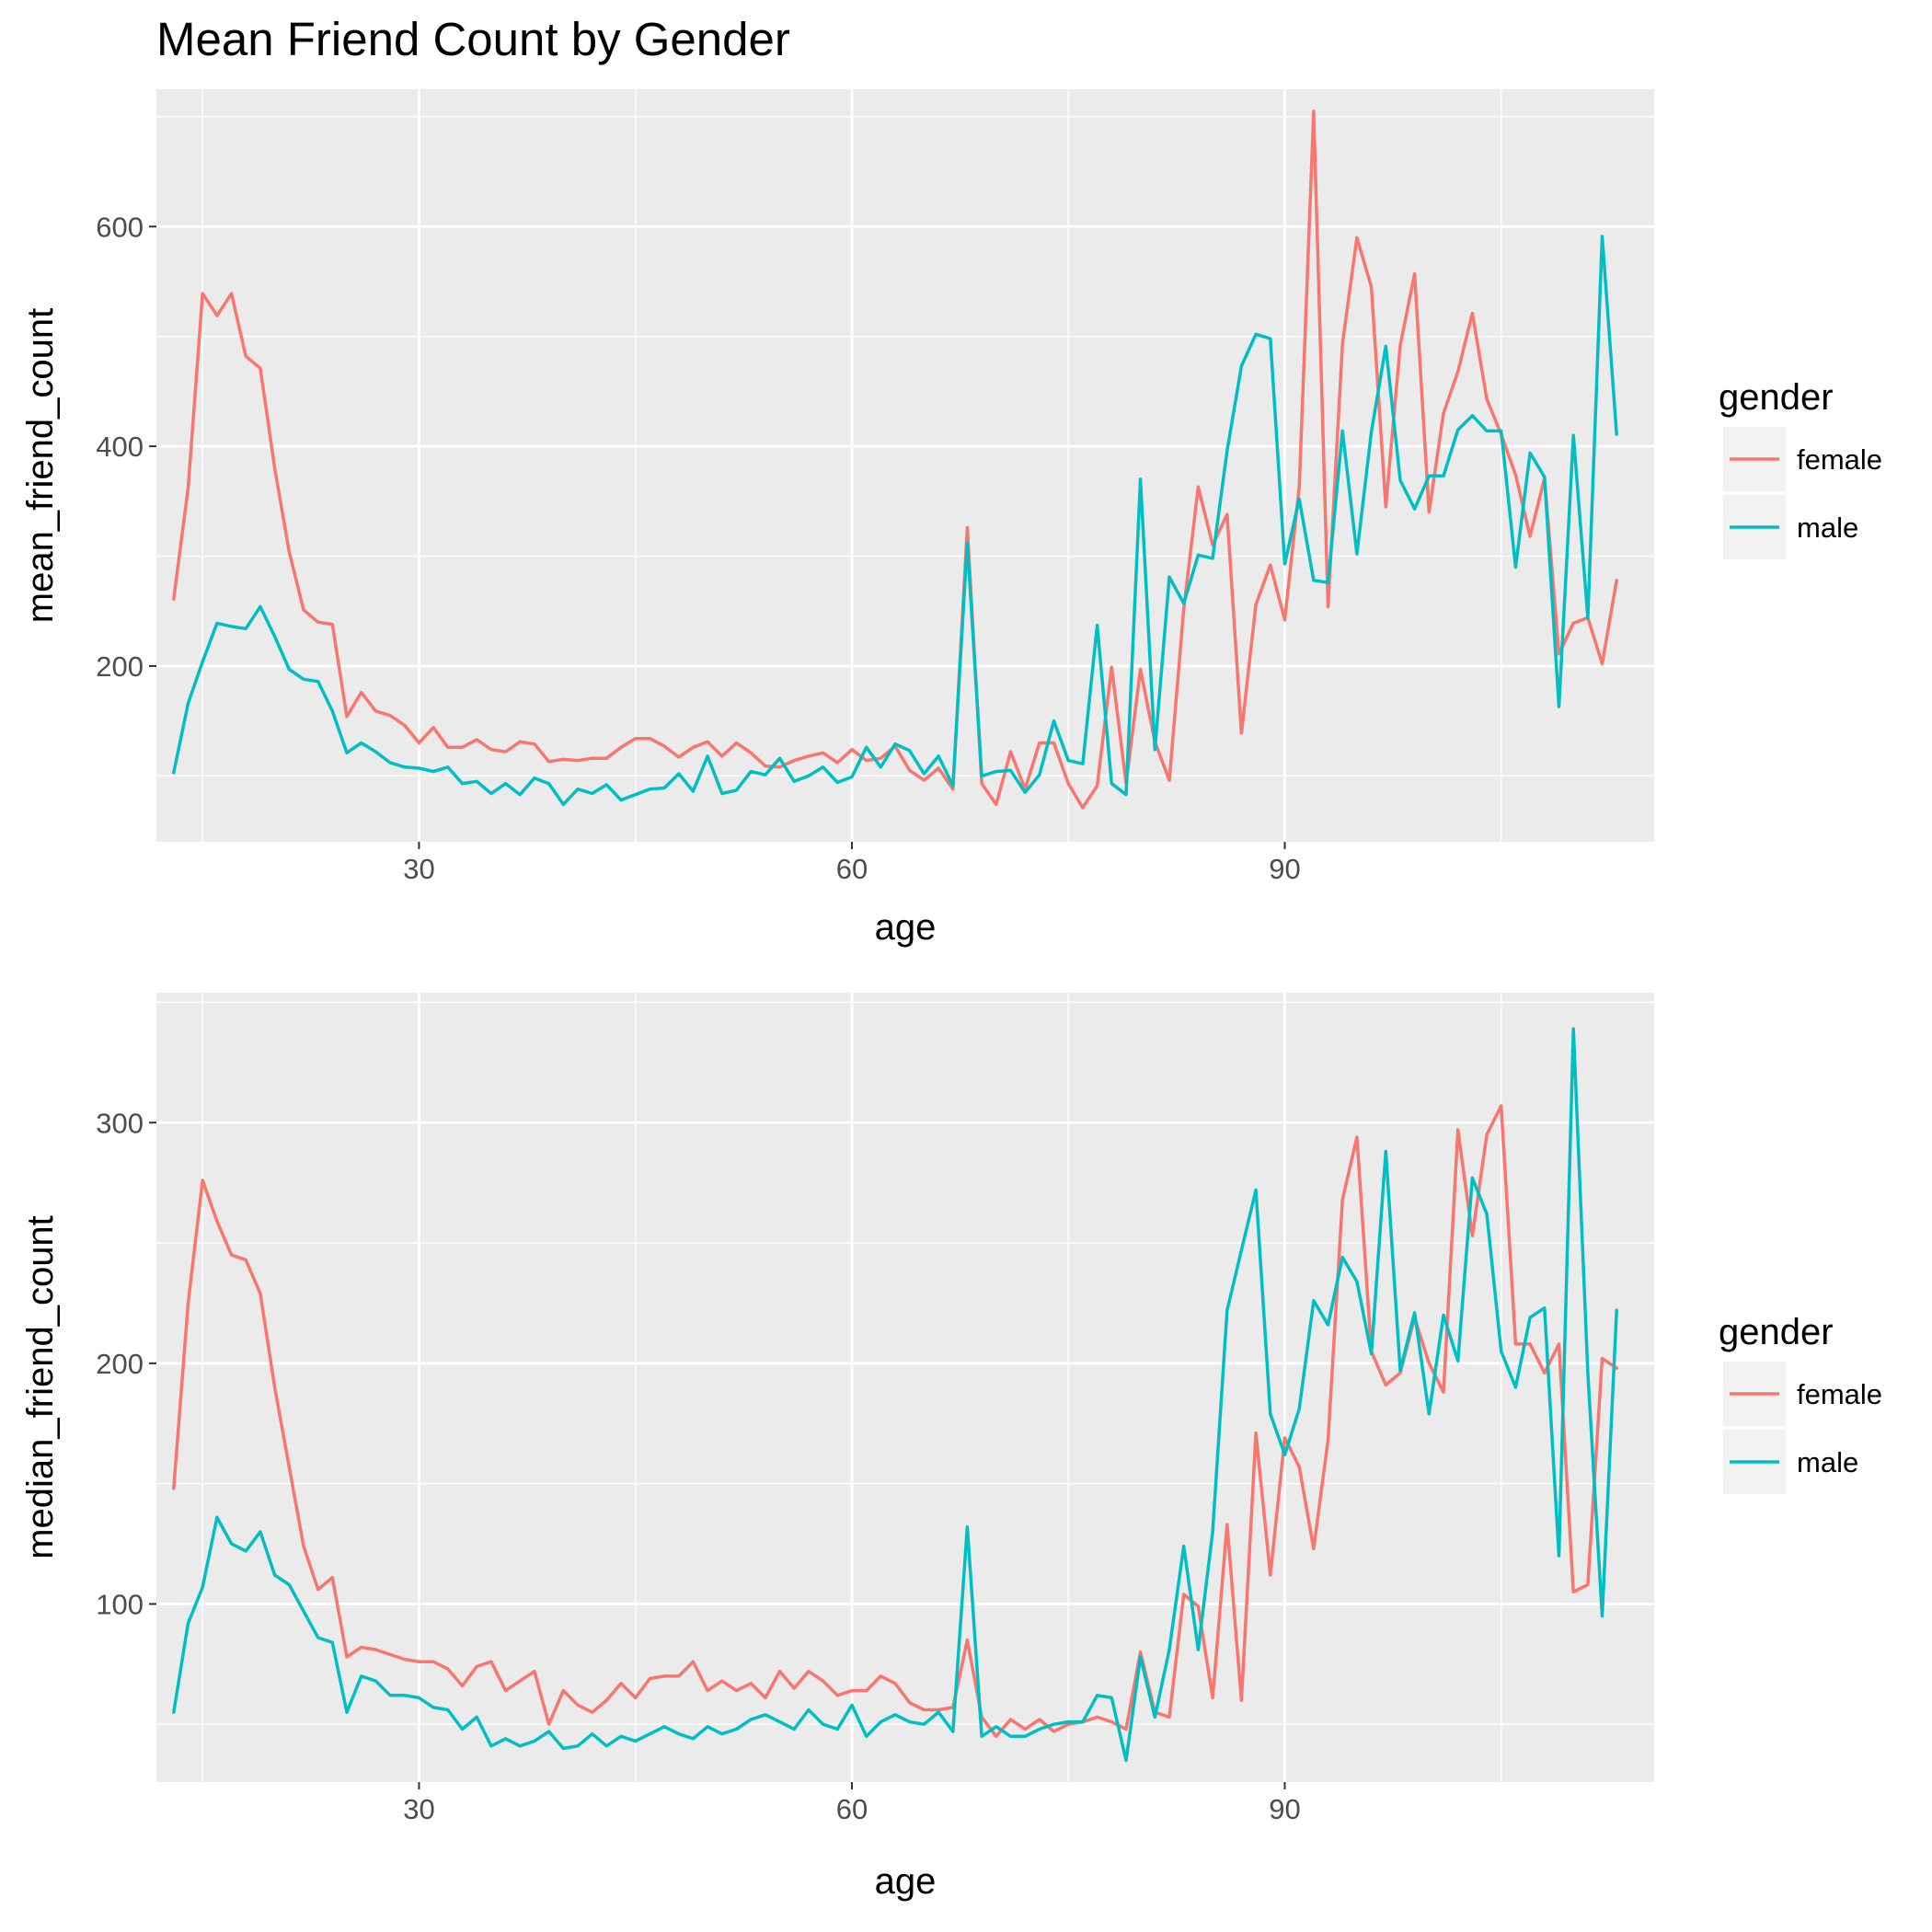 The width and height of the screenshot is (1932, 1932). I want to click on y-axis-title: mean_friend_count, so click(40, 465).